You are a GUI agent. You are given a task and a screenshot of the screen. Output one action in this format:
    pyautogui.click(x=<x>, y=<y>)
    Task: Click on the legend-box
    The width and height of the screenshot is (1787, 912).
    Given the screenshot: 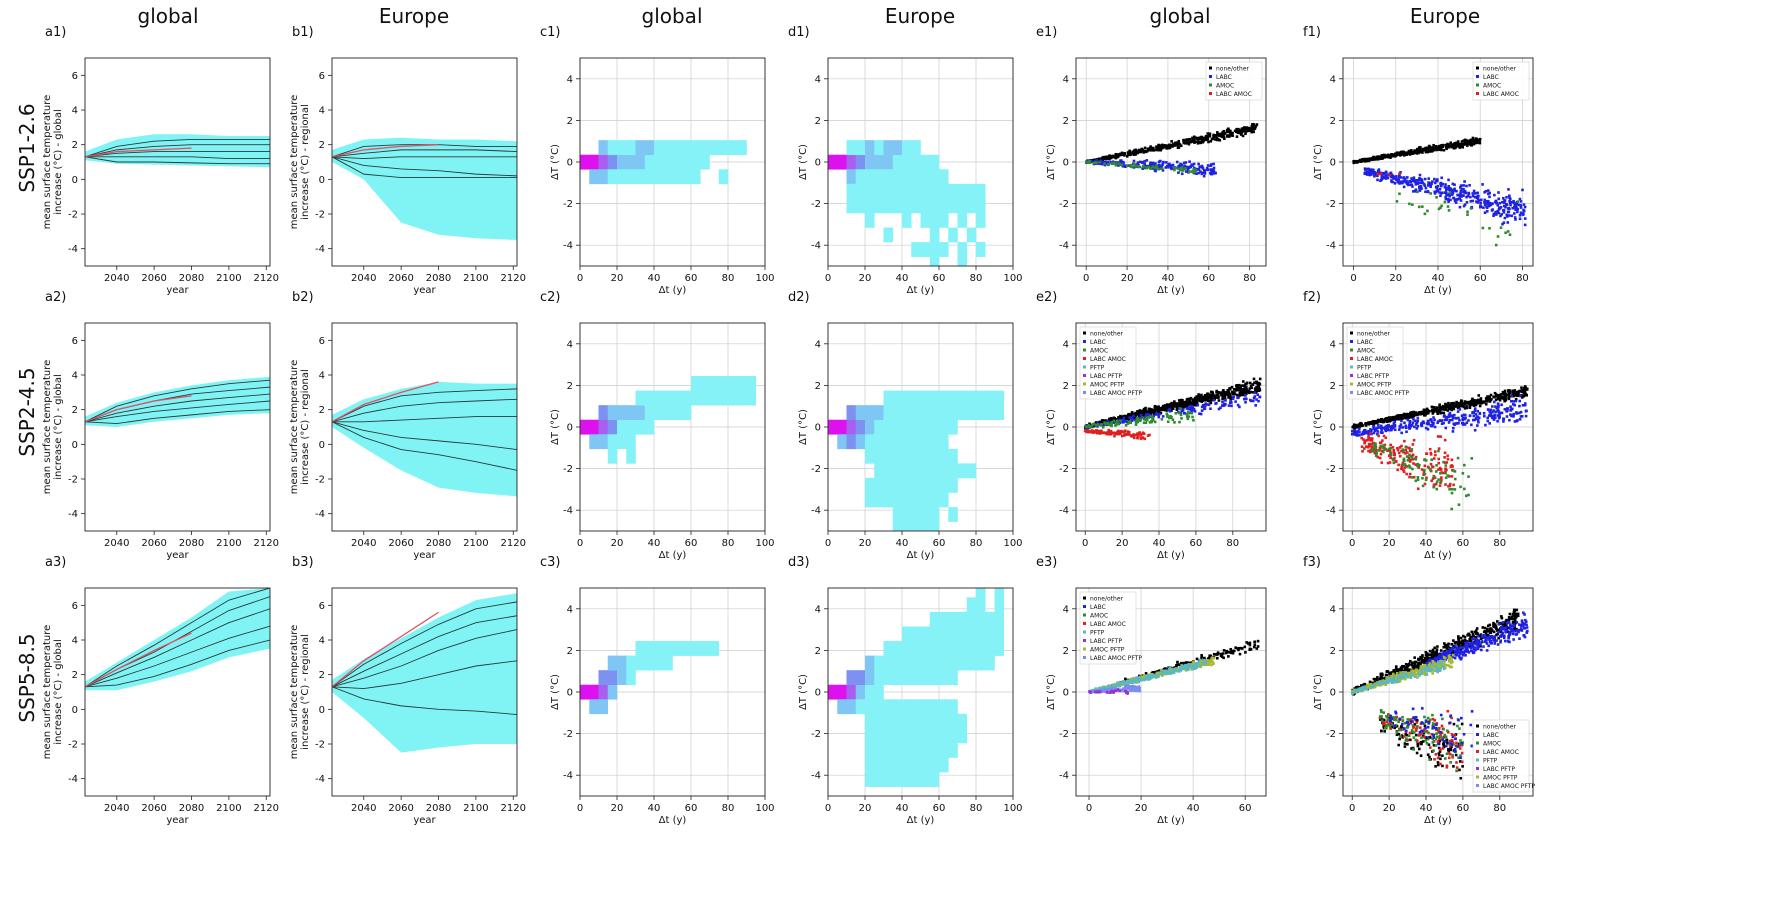 What is the action you would take?
    pyautogui.click(x=1108, y=363)
    